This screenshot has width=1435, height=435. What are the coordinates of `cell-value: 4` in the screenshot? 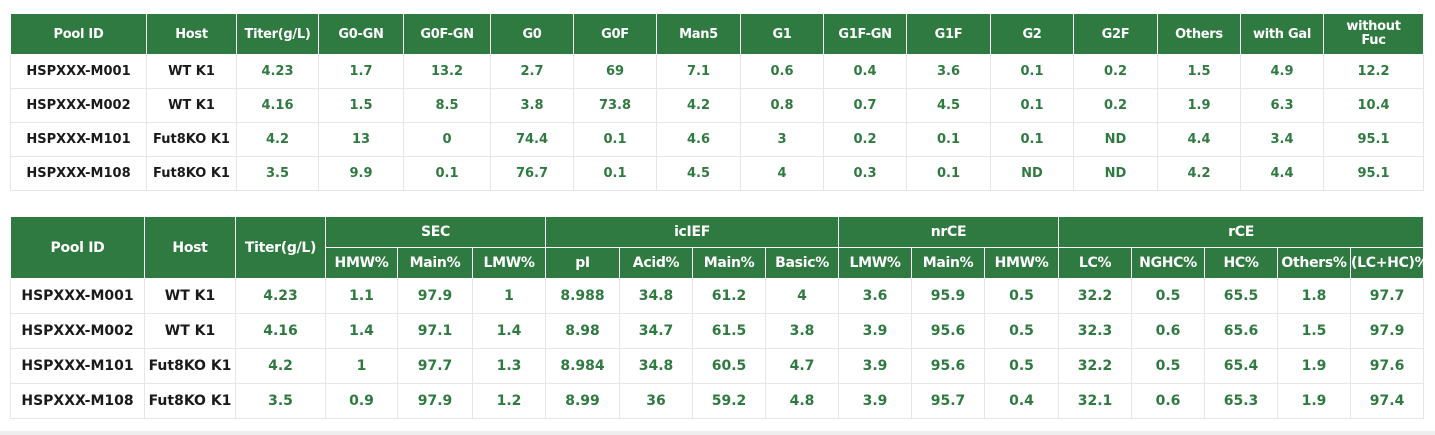 It's located at (802, 296).